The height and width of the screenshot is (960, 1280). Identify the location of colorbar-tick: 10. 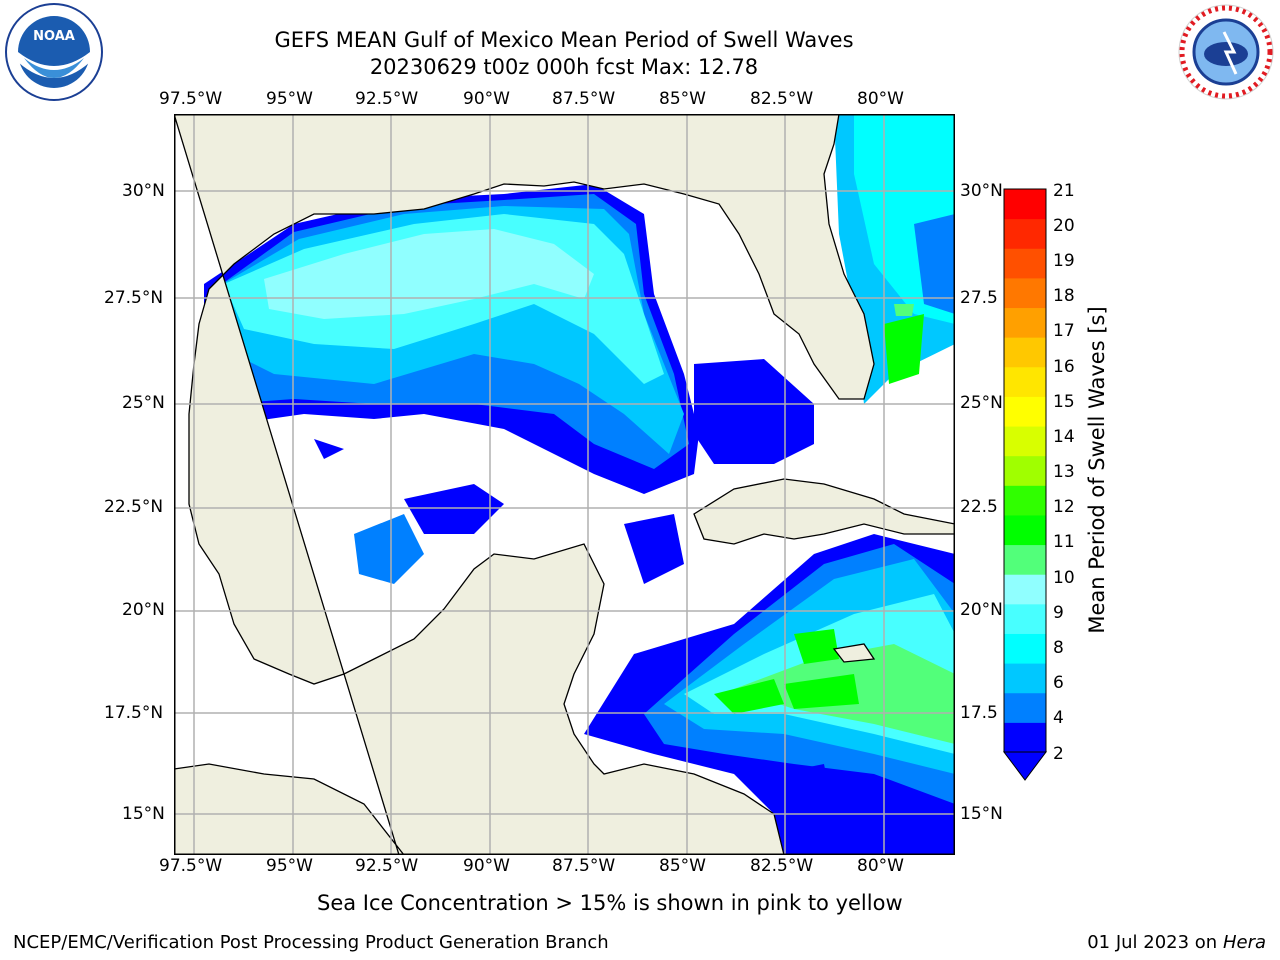
(1064, 578).